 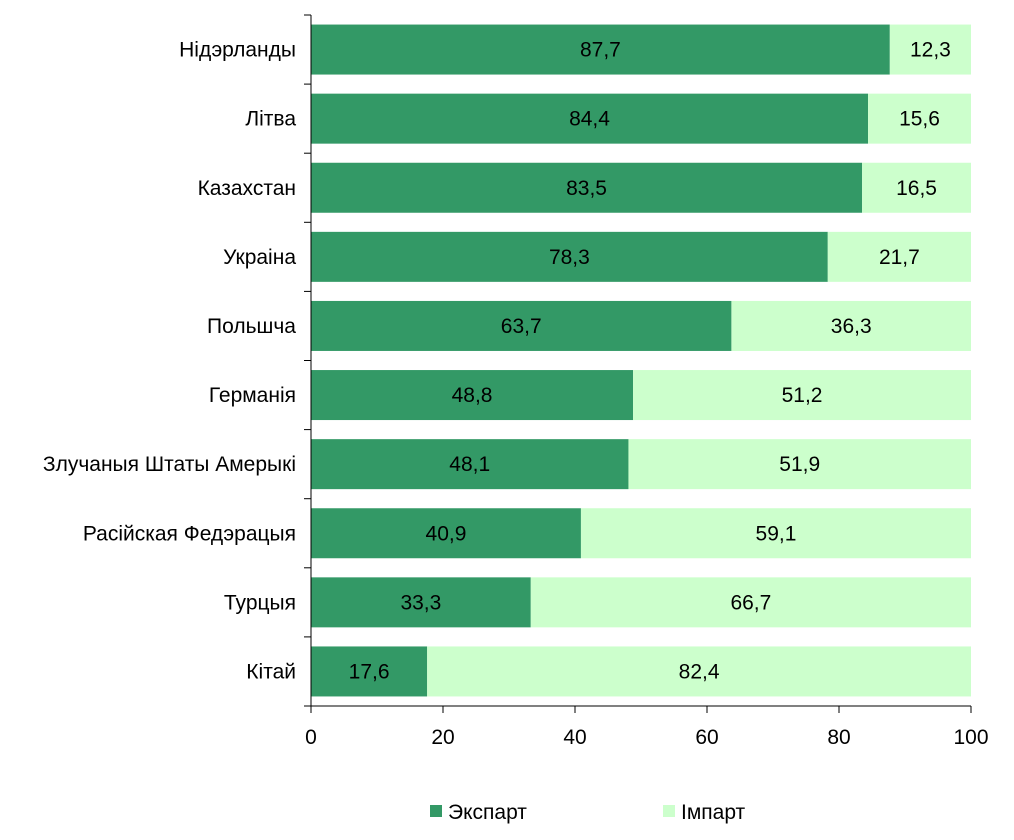 I want to click on data-label-import-1: 15,6, so click(x=919, y=119).